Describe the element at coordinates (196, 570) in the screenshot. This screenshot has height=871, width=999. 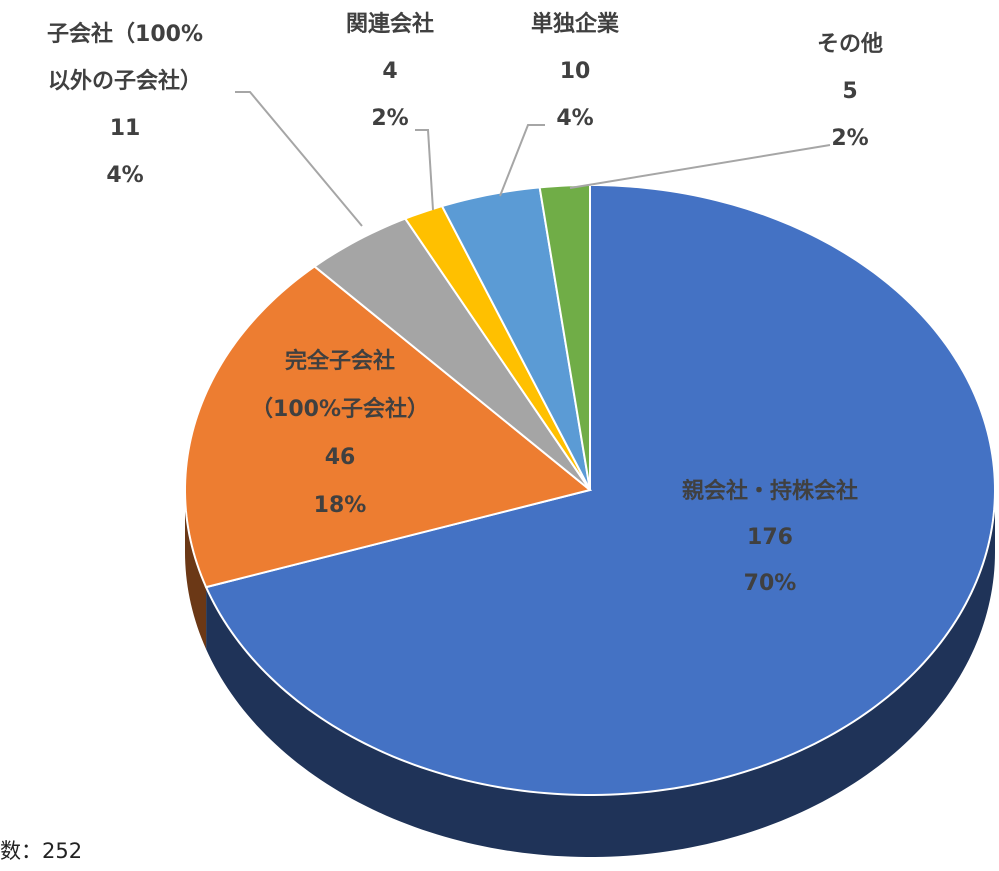
I see `slice-side` at that location.